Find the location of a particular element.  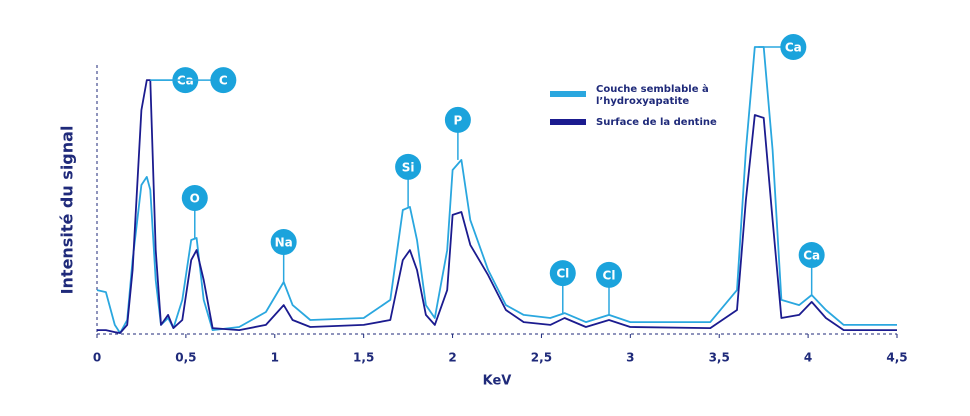

annotation-label: P is located at coordinates (457, 120).